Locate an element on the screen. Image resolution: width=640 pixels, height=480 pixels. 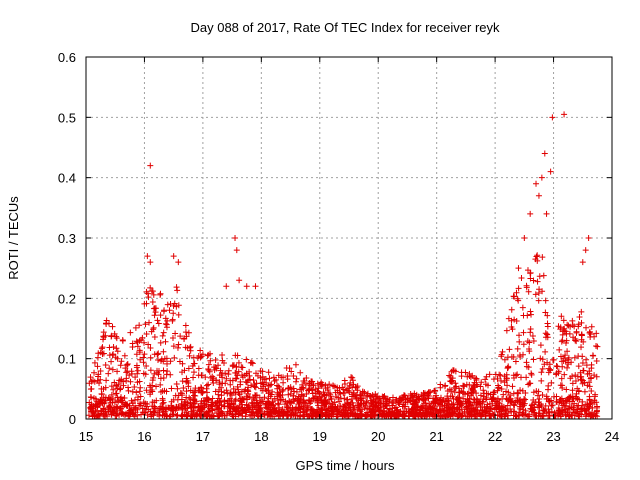
y-tick-label: 0.3 is located at coordinates (67, 238).